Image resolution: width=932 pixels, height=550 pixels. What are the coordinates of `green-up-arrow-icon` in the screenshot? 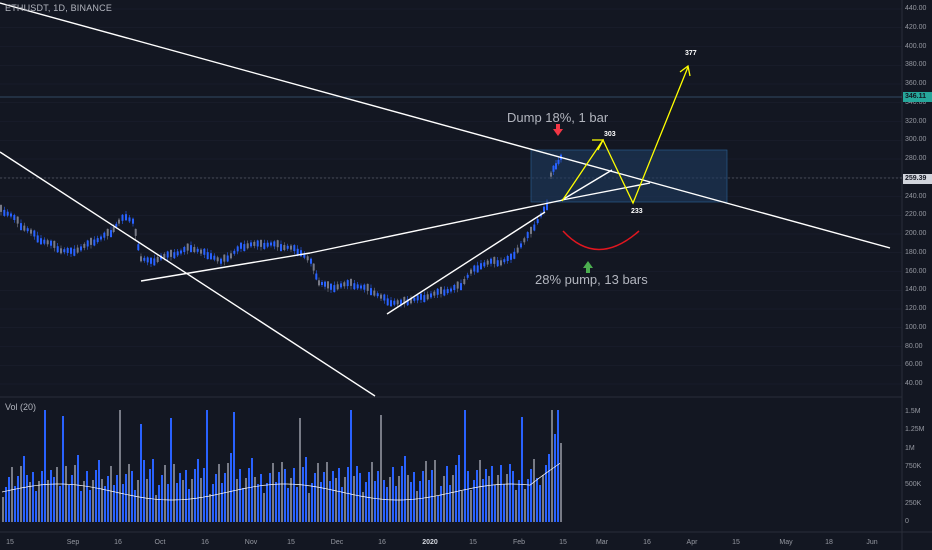 It's located at (588, 267).